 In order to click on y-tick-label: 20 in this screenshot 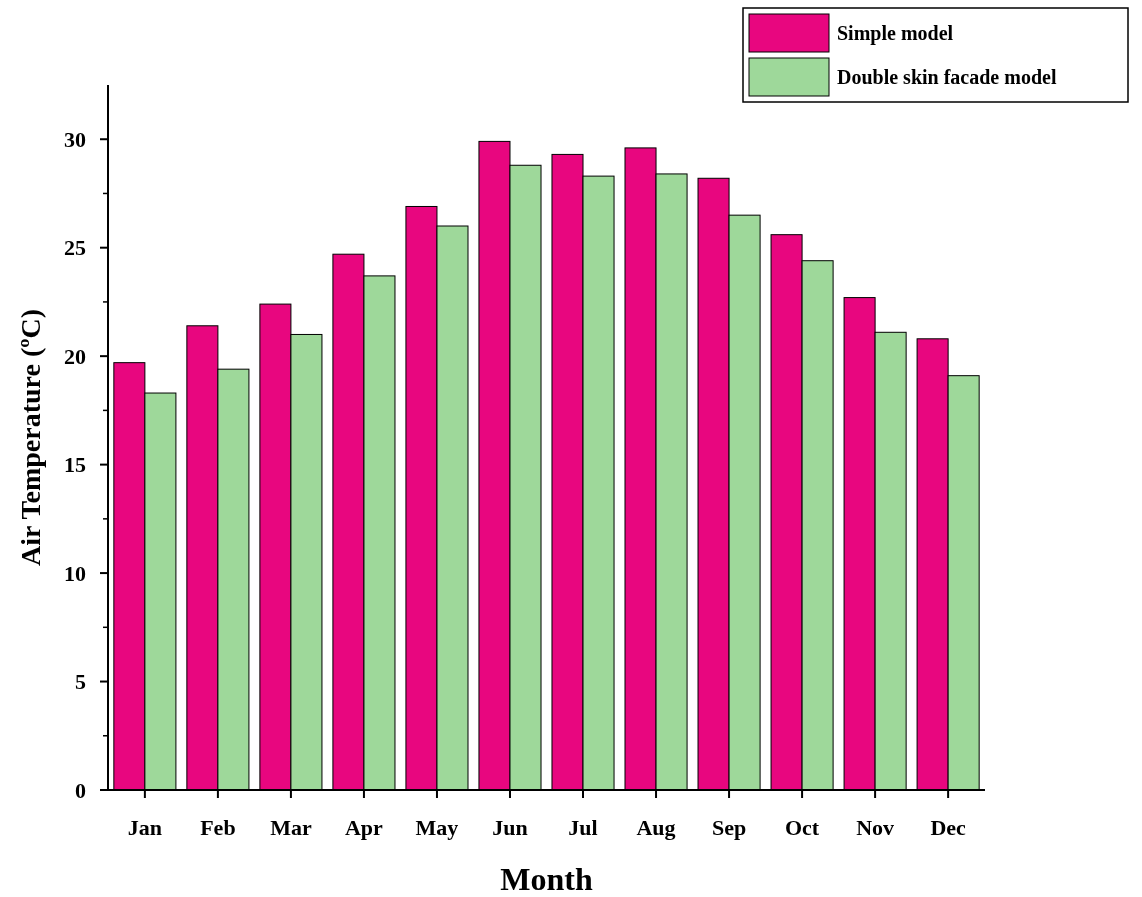, I will do `click(75, 356)`.